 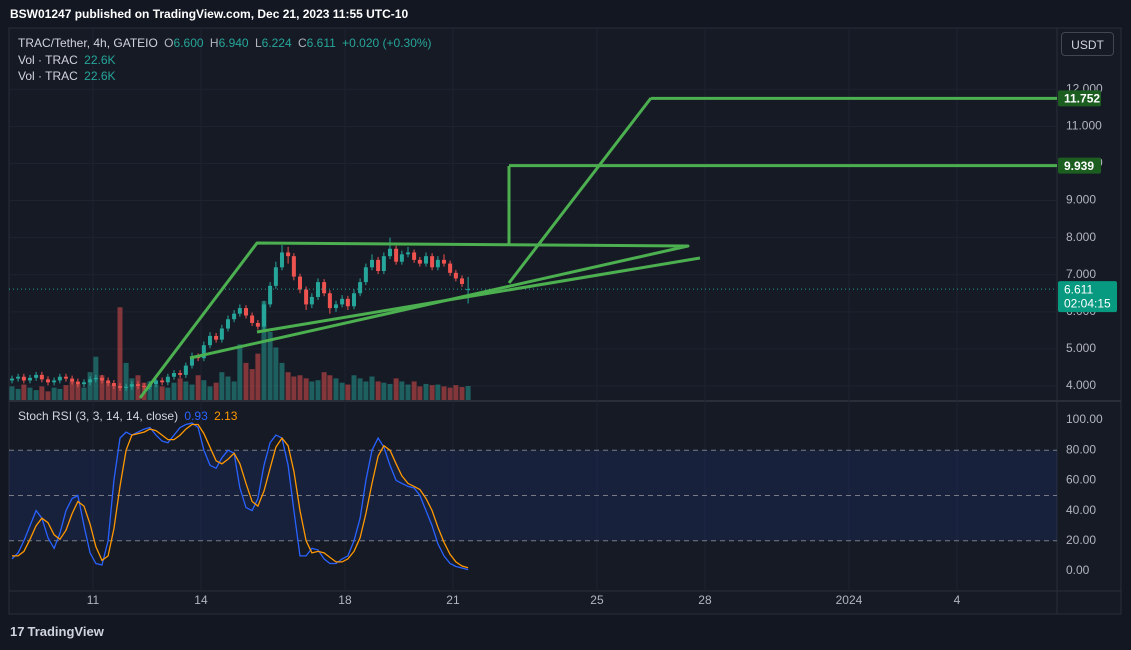 I want to click on footer-logo: 17 TradingView, so click(x=57, y=631).